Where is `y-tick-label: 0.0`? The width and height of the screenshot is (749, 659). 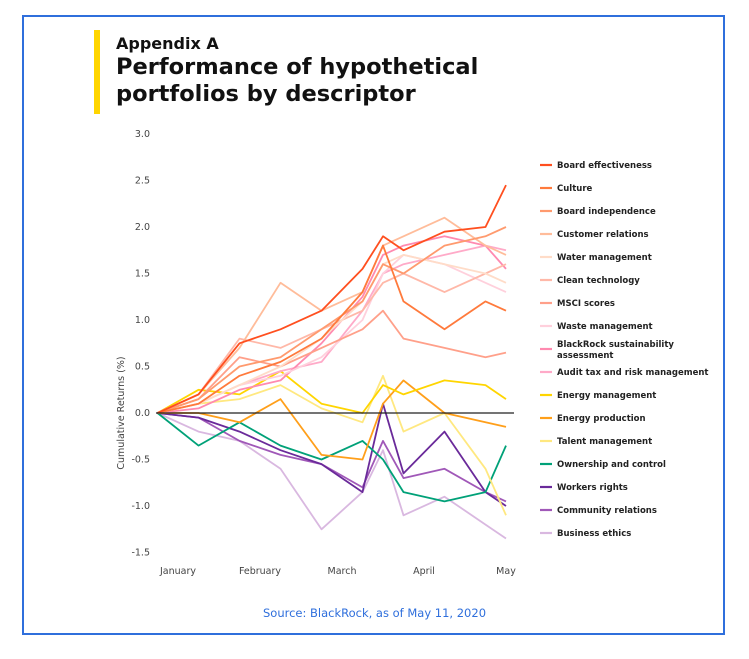 y-tick-label: 0.0 is located at coordinates (142, 413).